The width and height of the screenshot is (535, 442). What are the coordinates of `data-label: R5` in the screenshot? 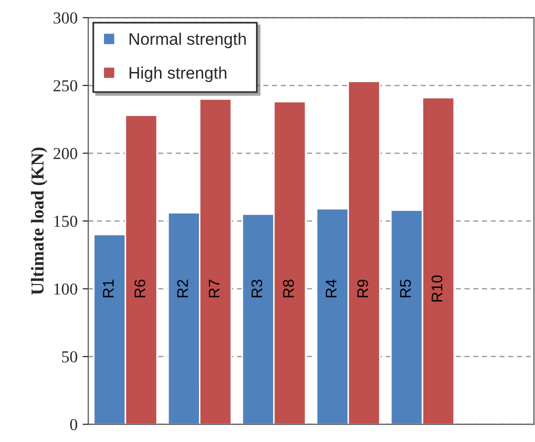 It's located at (405, 289).